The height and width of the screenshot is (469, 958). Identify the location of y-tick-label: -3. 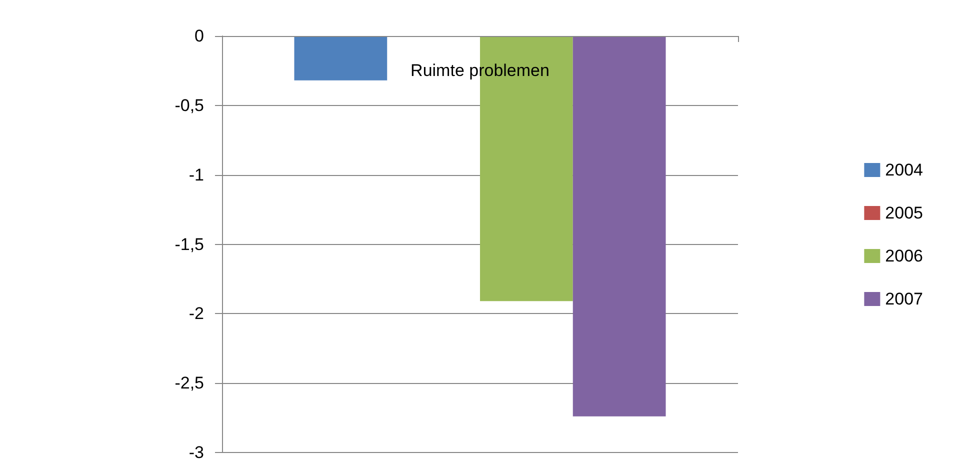
(196, 452).